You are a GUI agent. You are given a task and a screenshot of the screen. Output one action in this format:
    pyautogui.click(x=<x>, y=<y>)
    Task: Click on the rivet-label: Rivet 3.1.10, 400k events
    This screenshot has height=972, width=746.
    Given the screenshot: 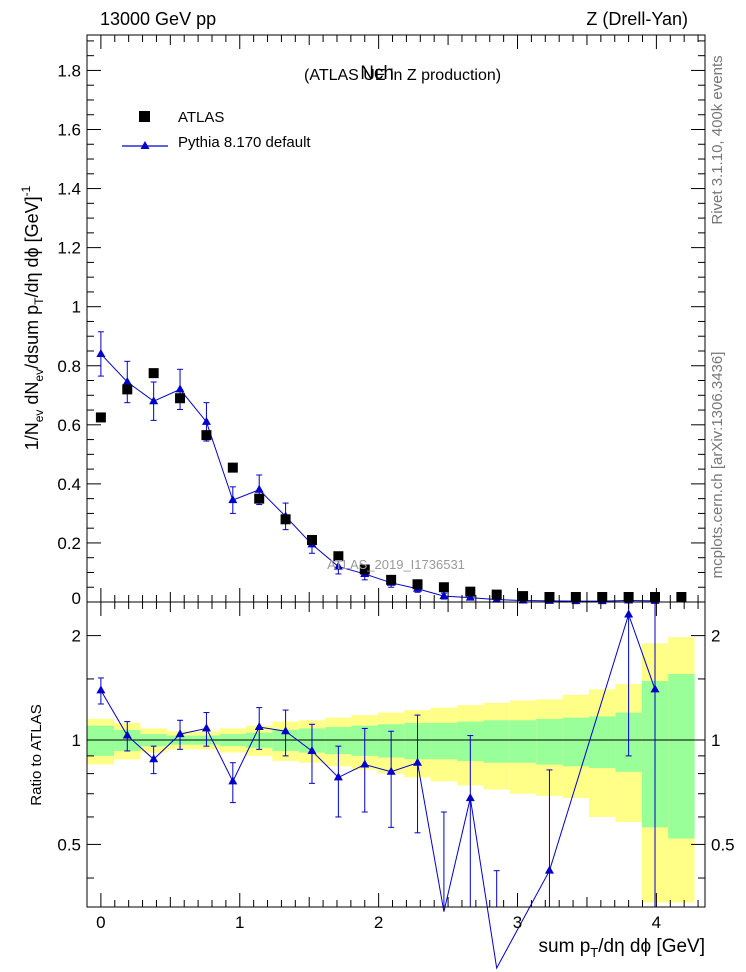 What is the action you would take?
    pyautogui.click(x=717, y=139)
    